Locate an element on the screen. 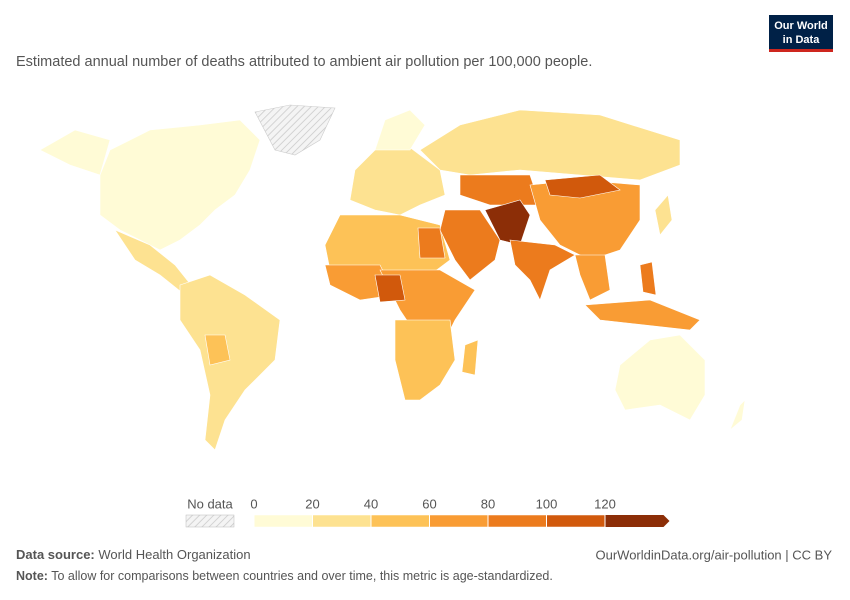 The image size is (850, 600). source-label: Data source: is located at coordinates (55, 554).